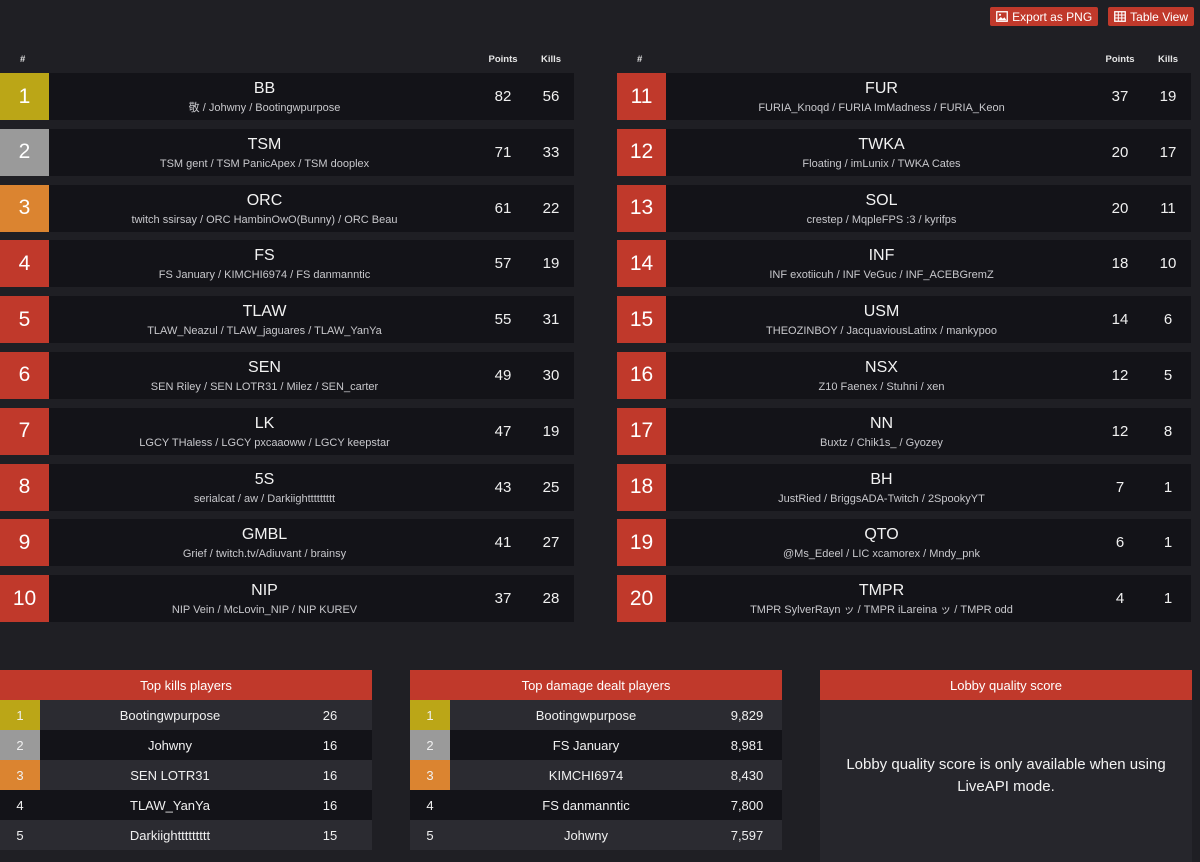  I want to click on team-cell: 5S serialcat / aw / Darkiighttttttttt, so click(264, 487).